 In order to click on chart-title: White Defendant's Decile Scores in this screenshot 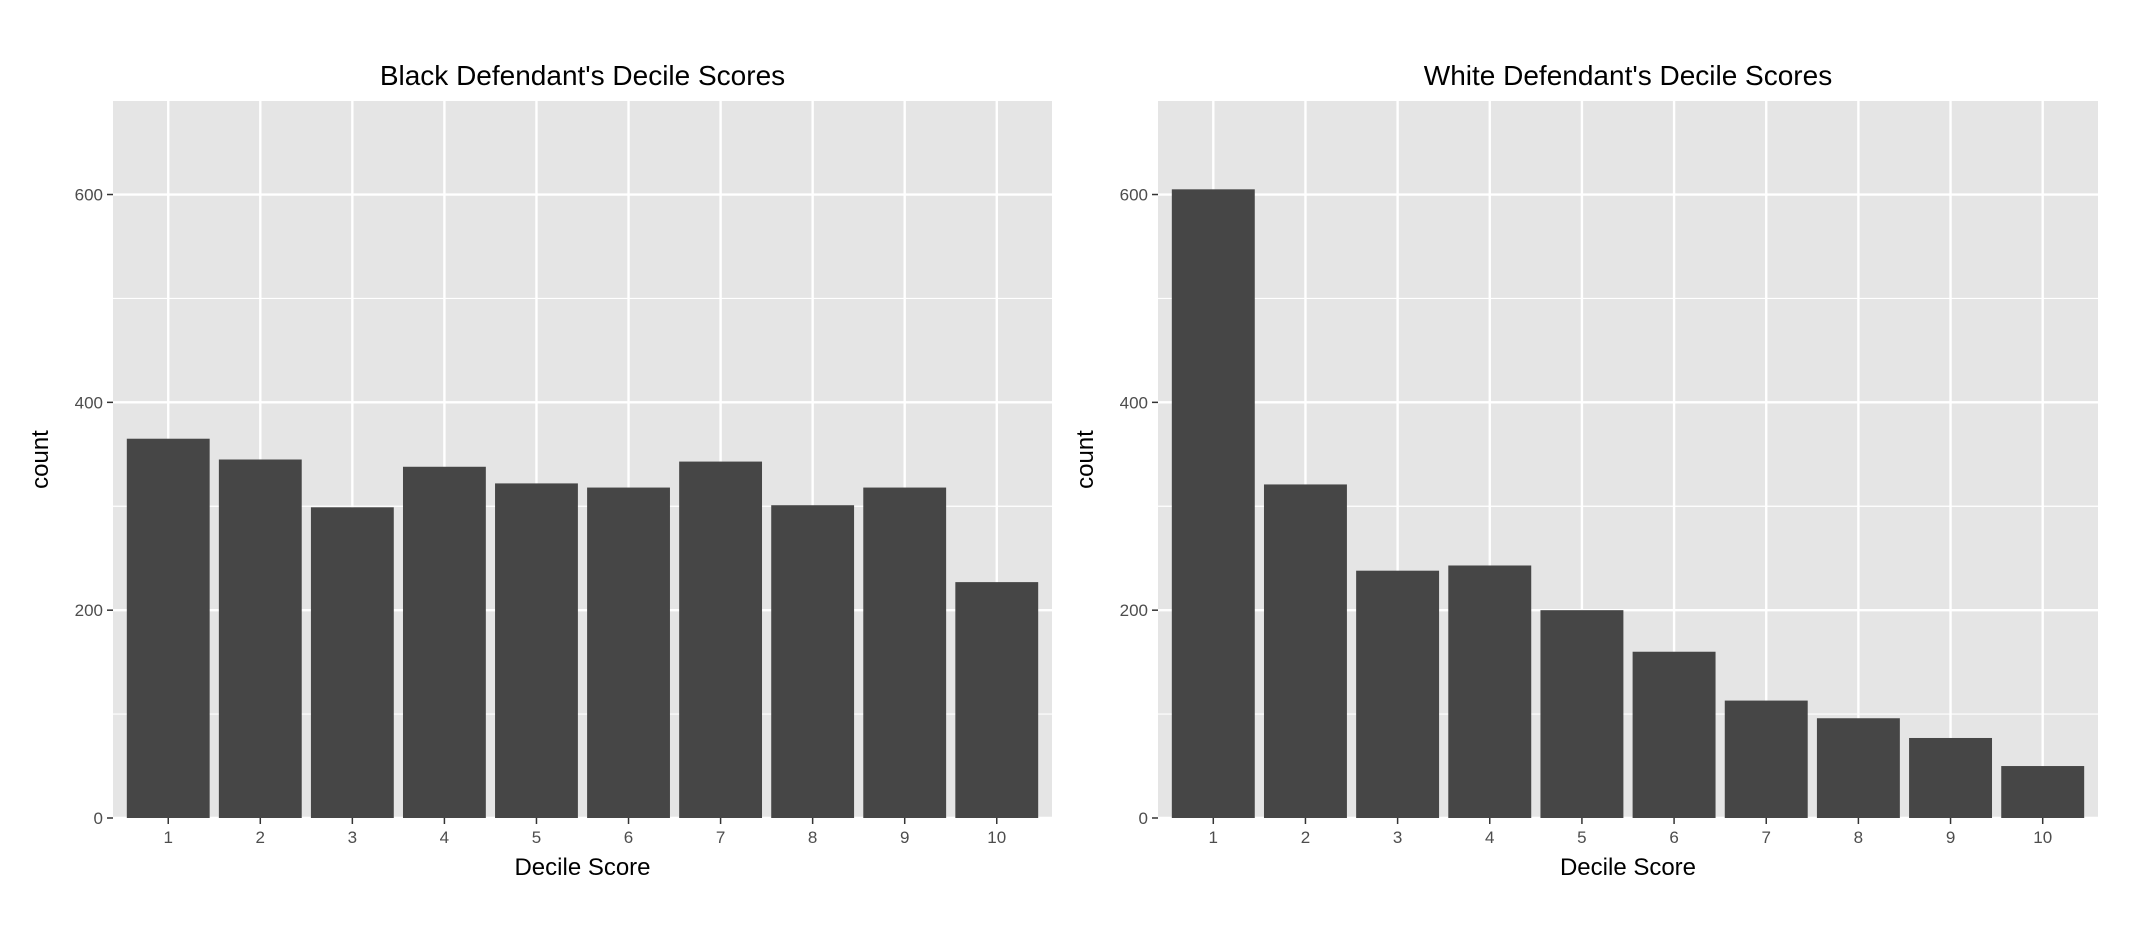, I will do `click(1628, 75)`.